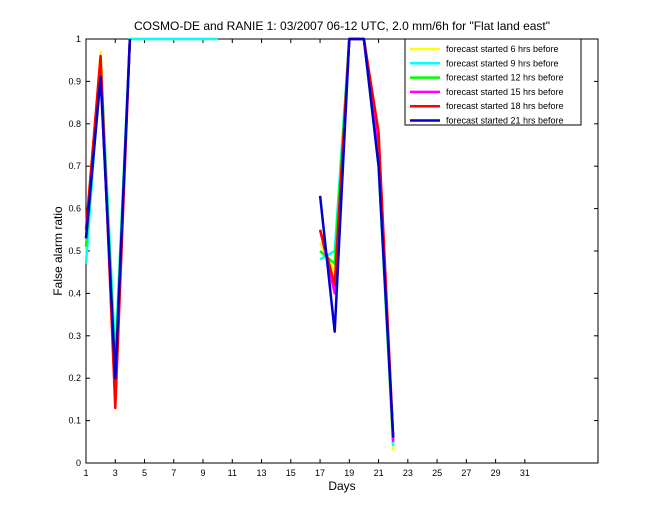 The width and height of the screenshot is (660, 520). I want to click on x-axis-label: Days, so click(341, 486).